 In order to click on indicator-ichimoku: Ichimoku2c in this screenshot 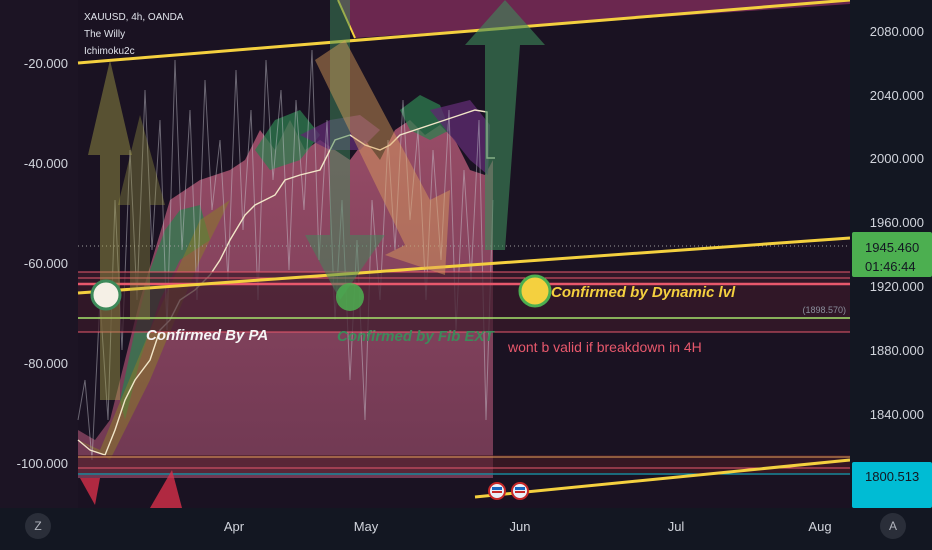, I will do `click(109, 51)`.